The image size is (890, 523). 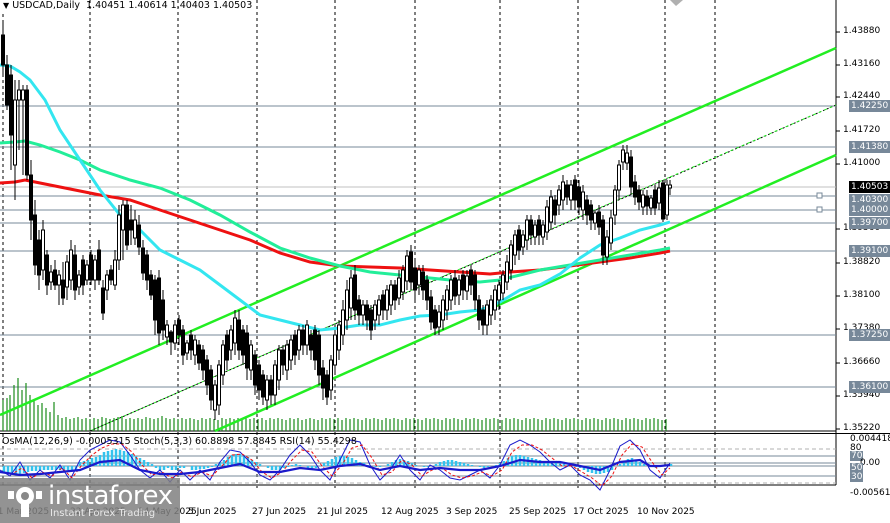 What do you see at coordinates (601, 512) in the screenshot?
I see `time-tick: 17 Oct 2025` at bounding box center [601, 512].